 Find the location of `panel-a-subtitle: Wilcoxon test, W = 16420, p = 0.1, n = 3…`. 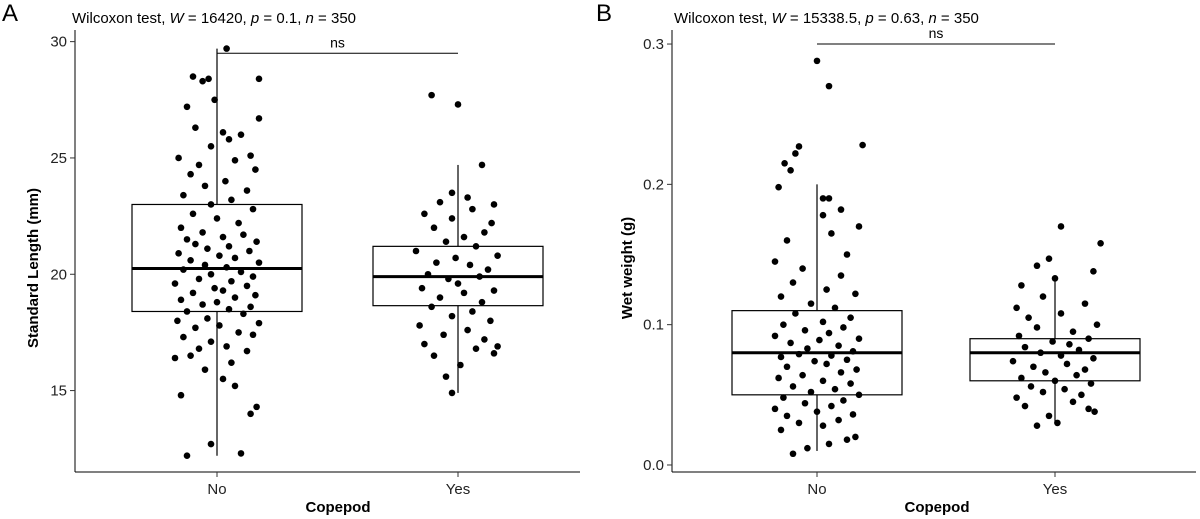

panel-a-subtitle: Wilcoxon test, W = 16420, p = 0.1, n = 3… is located at coordinates (214, 18).